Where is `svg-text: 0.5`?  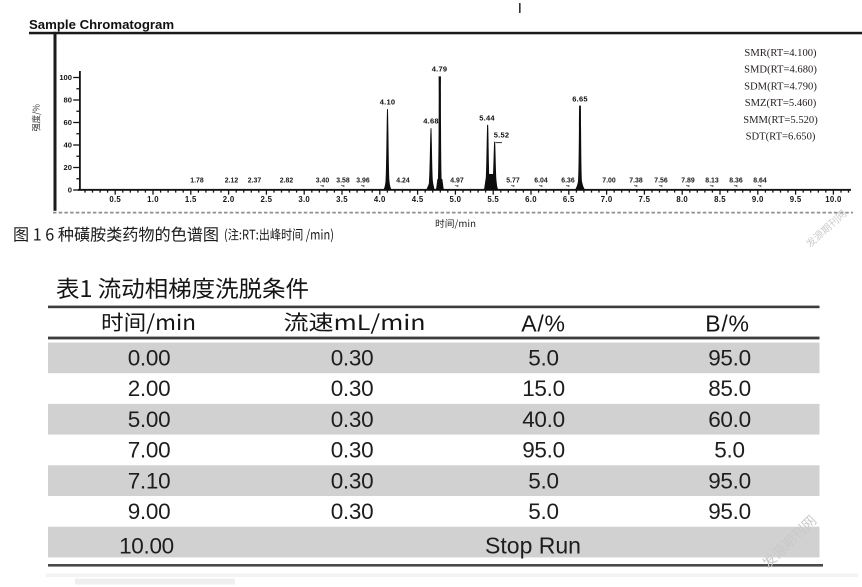 svg-text: 0.5 is located at coordinates (115, 199).